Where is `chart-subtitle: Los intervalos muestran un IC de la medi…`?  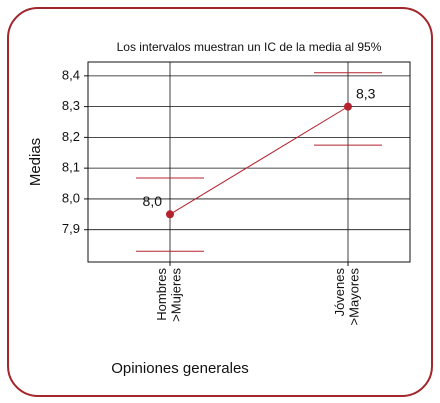 chart-subtitle: Los intervalos muestran un IC de la medi… is located at coordinates (249, 47).